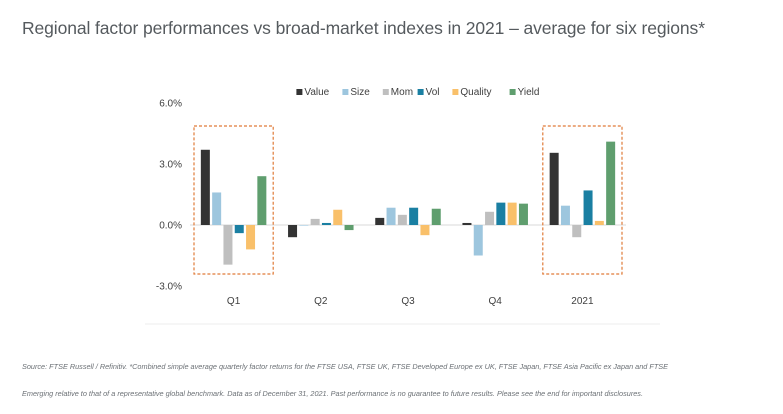  Describe the element at coordinates (402, 92) in the screenshot. I see `legend-label: Mom` at that location.